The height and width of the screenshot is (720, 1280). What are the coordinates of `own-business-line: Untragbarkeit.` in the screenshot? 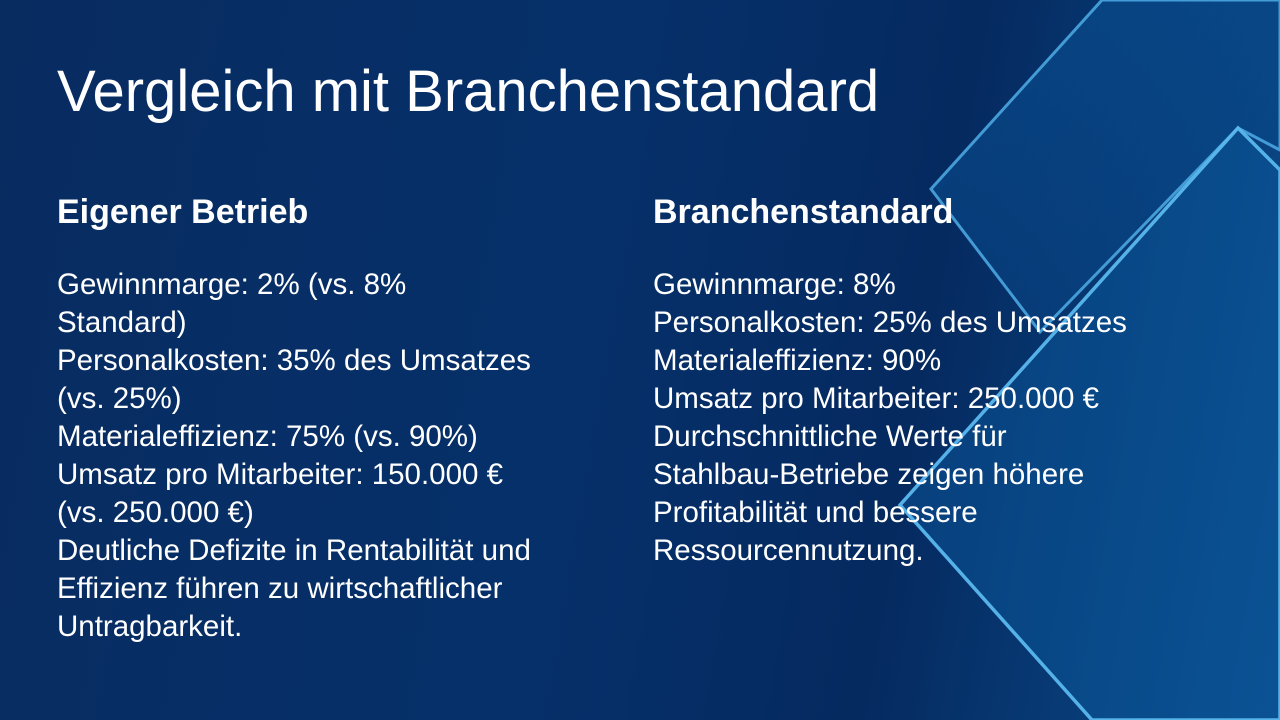 It's located at (150, 626).